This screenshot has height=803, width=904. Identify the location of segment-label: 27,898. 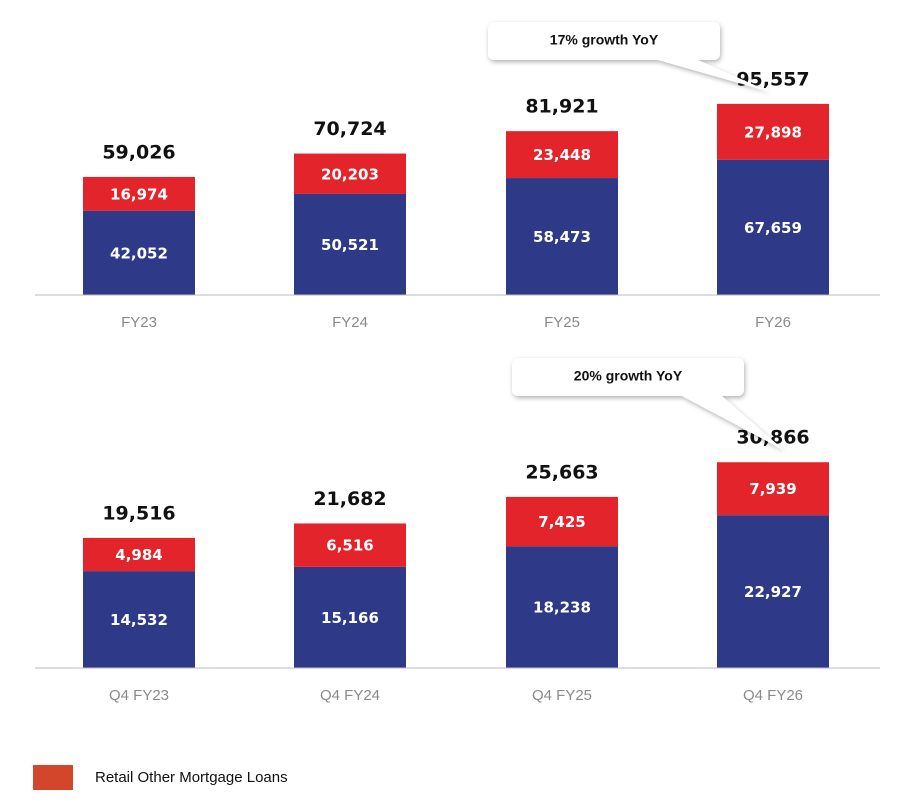
(773, 132).